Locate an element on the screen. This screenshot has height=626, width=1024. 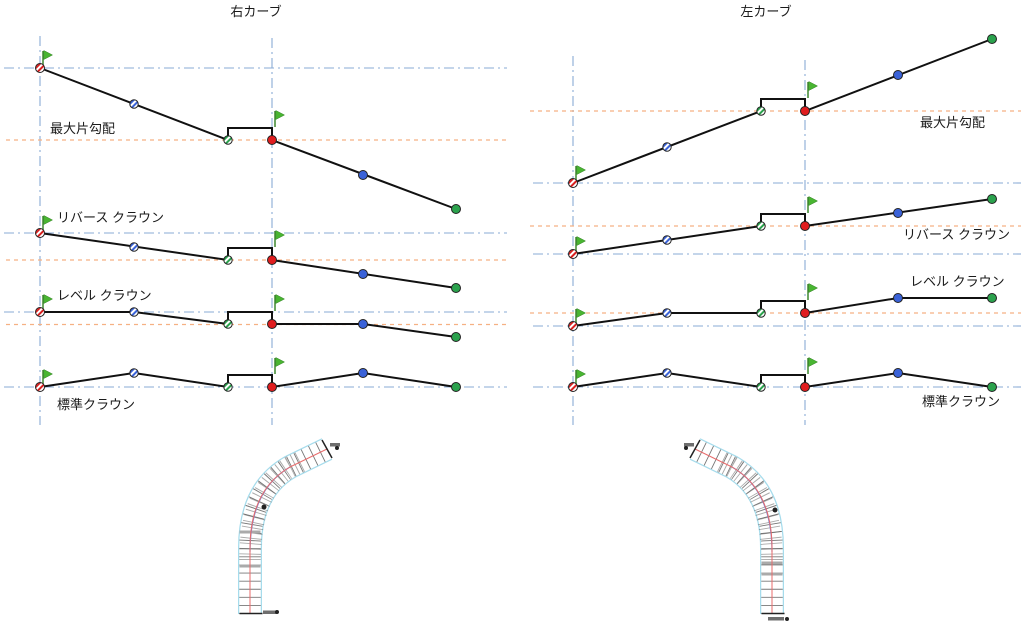
alignment-centerline is located at coordinates (288, 531).